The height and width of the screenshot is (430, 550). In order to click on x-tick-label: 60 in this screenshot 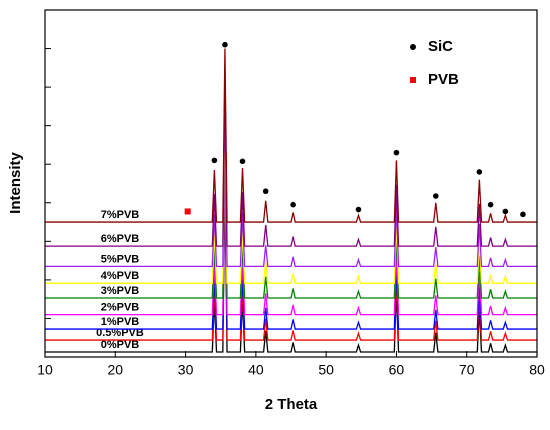, I will do `click(397, 370)`.